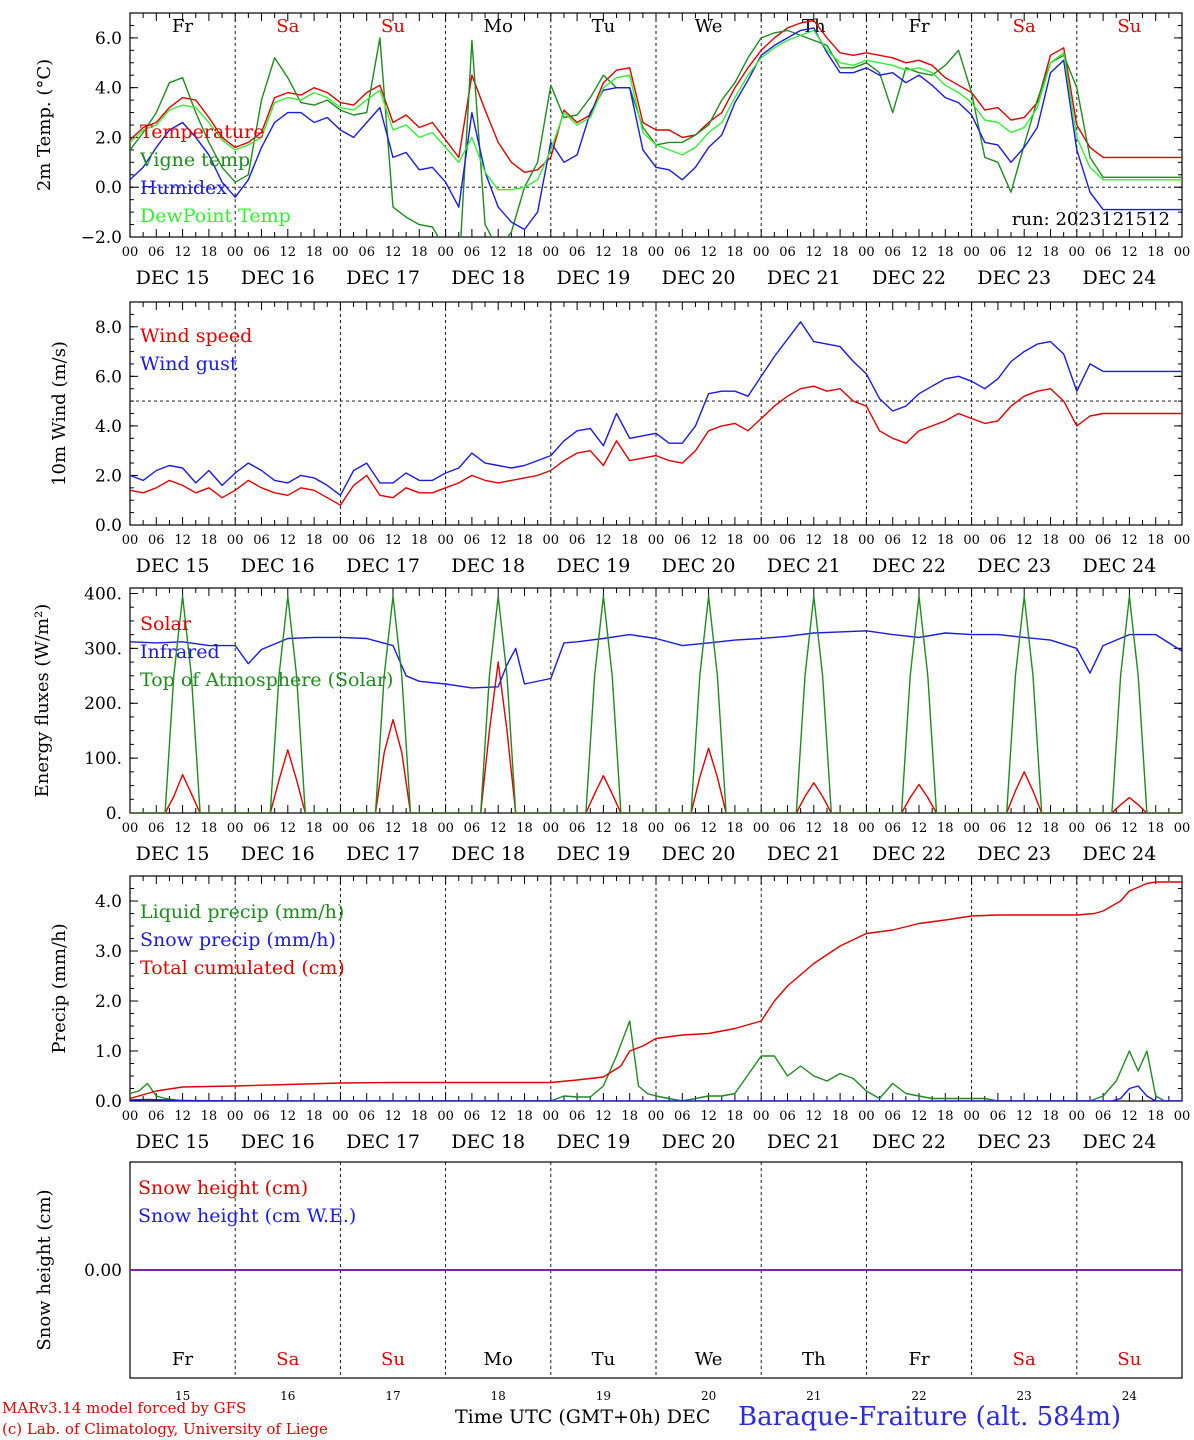 The height and width of the screenshot is (1440, 1194). Describe the element at coordinates (909, 278) in the screenshot. I see `date-label: DEC 22` at that location.